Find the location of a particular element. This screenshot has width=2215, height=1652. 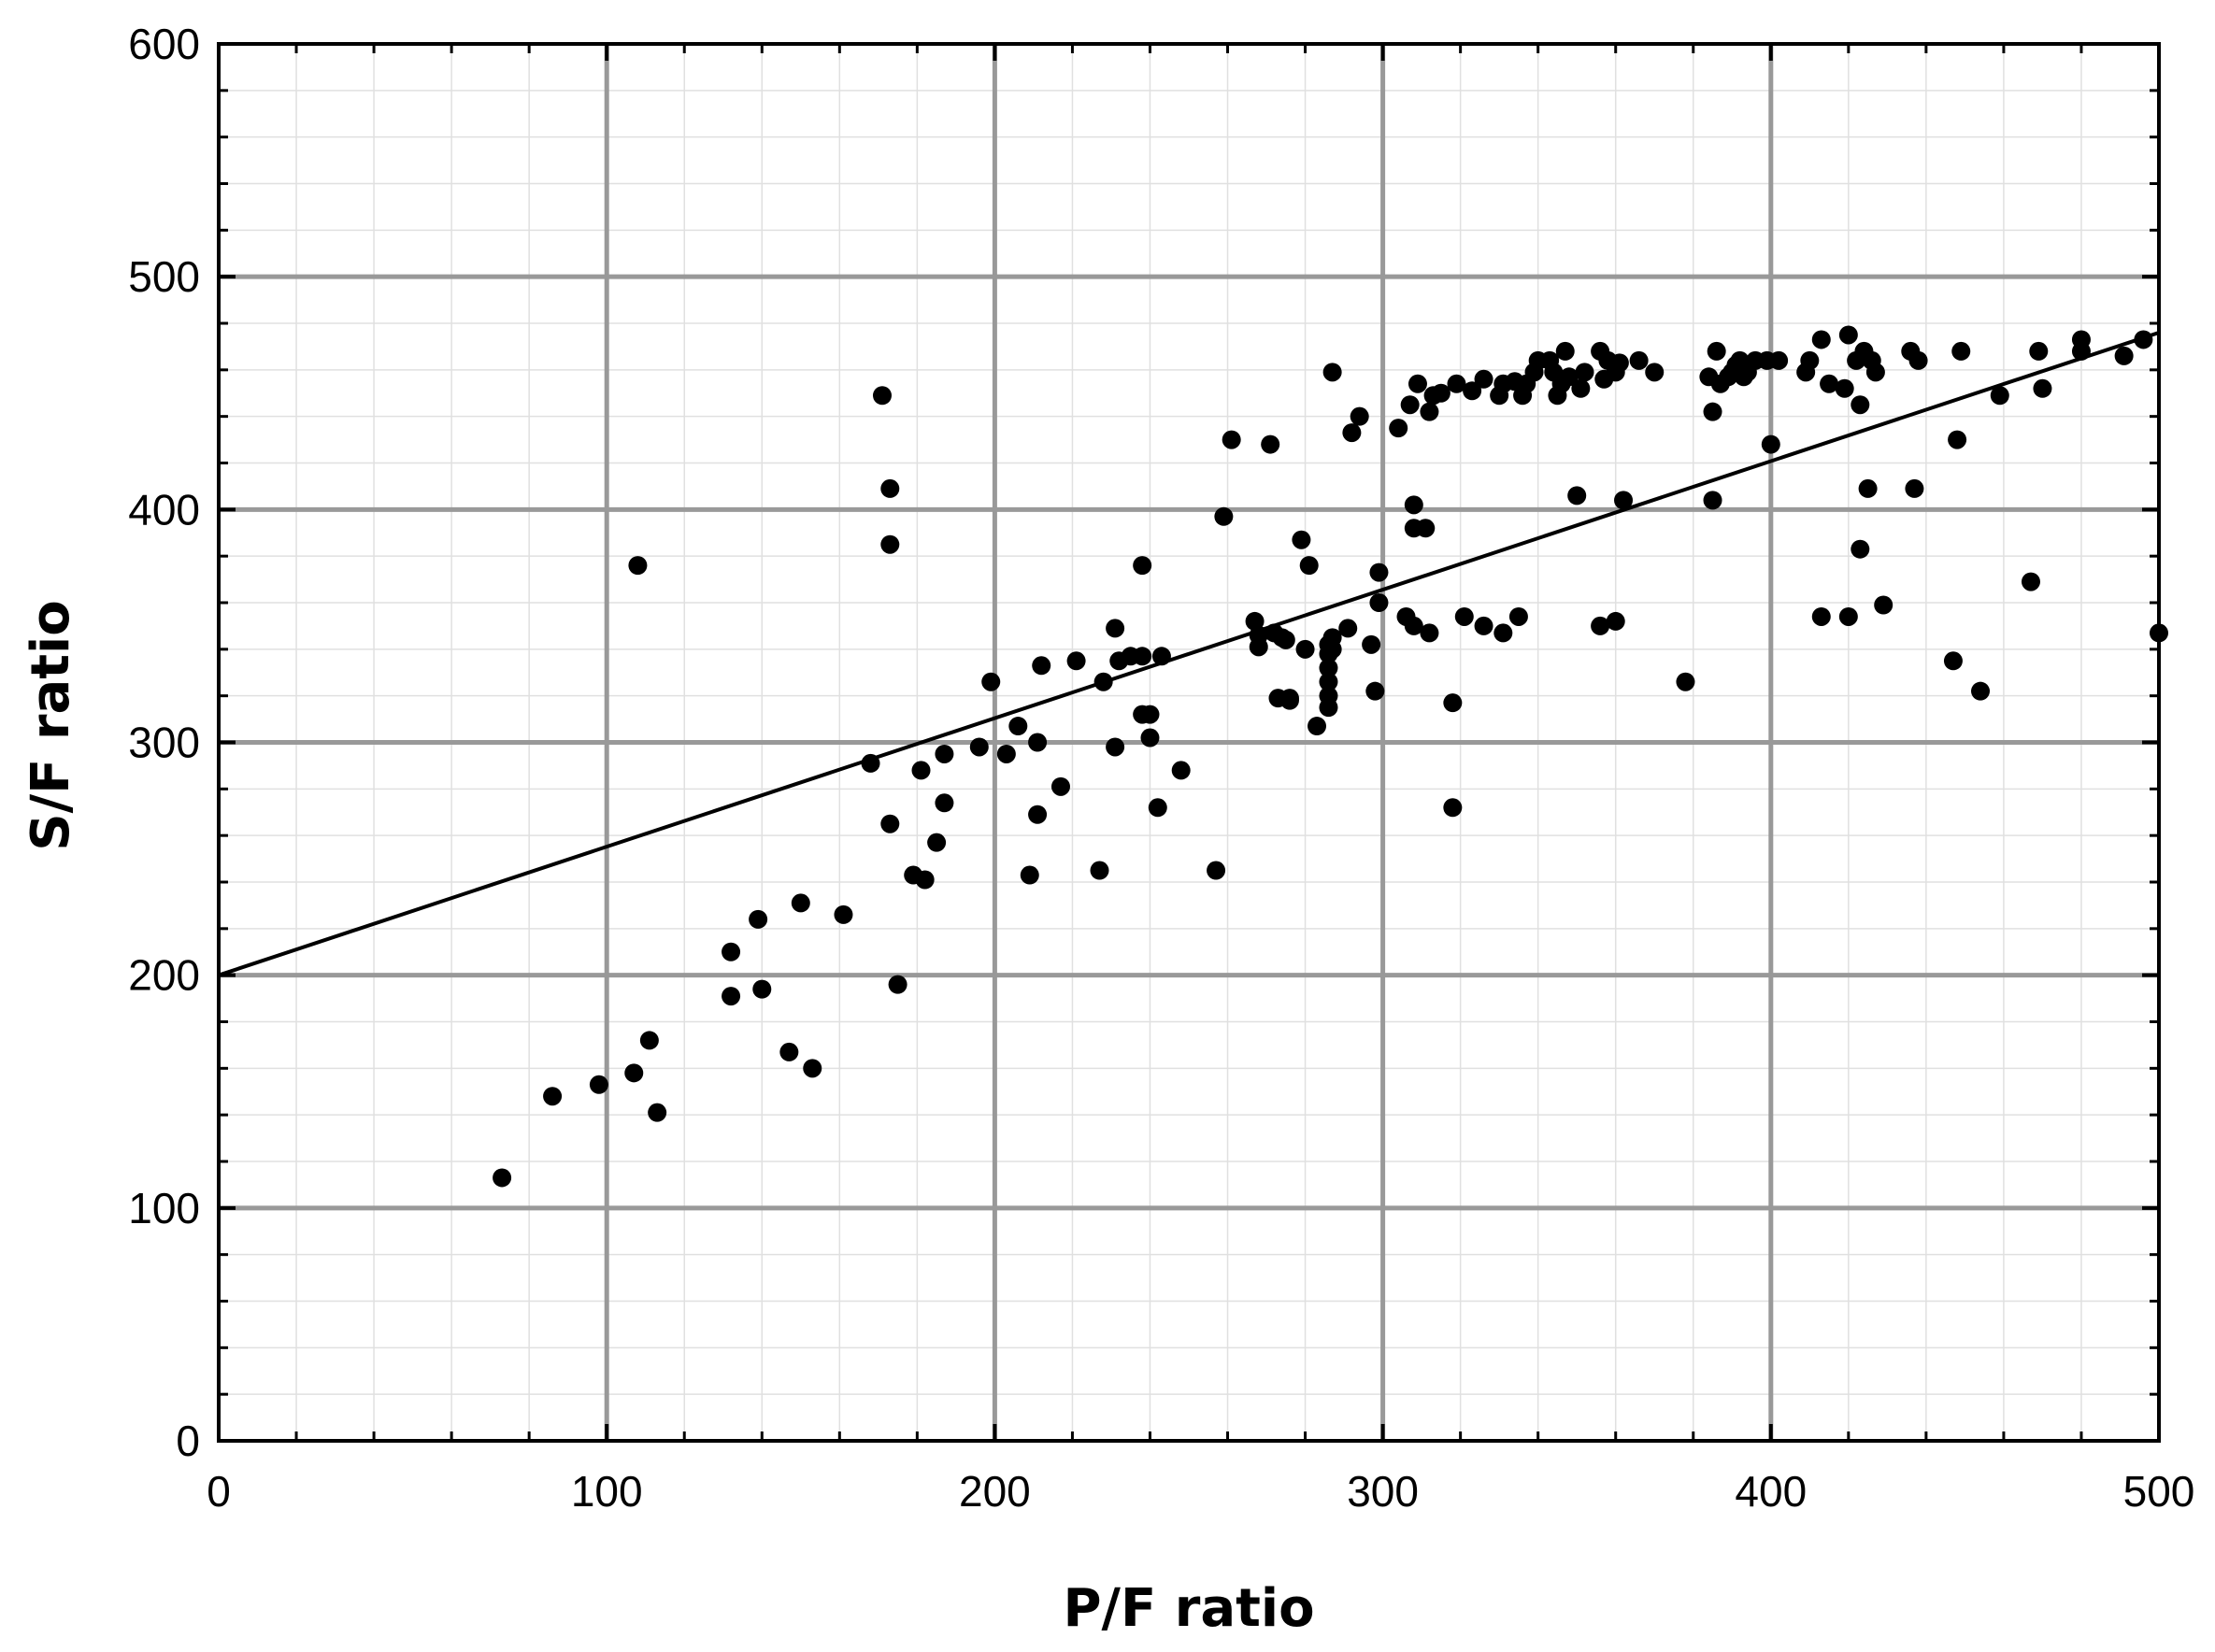

y-tick-label: 500 is located at coordinates (164, 276).